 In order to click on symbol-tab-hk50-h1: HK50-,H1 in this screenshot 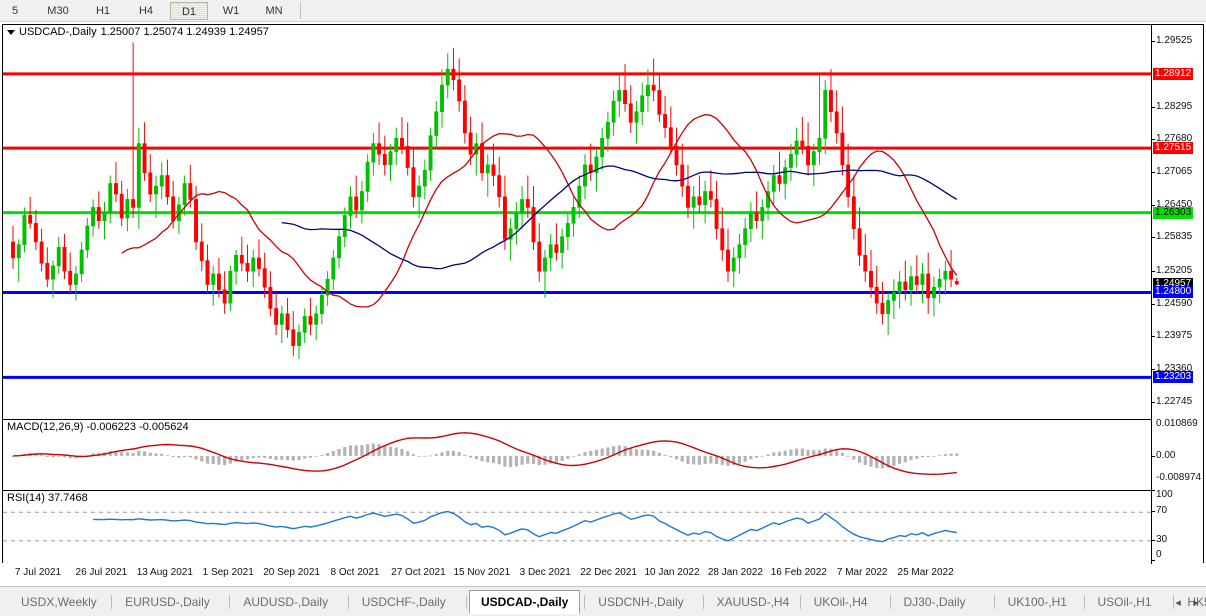, I will do `click(1196, 602)`.